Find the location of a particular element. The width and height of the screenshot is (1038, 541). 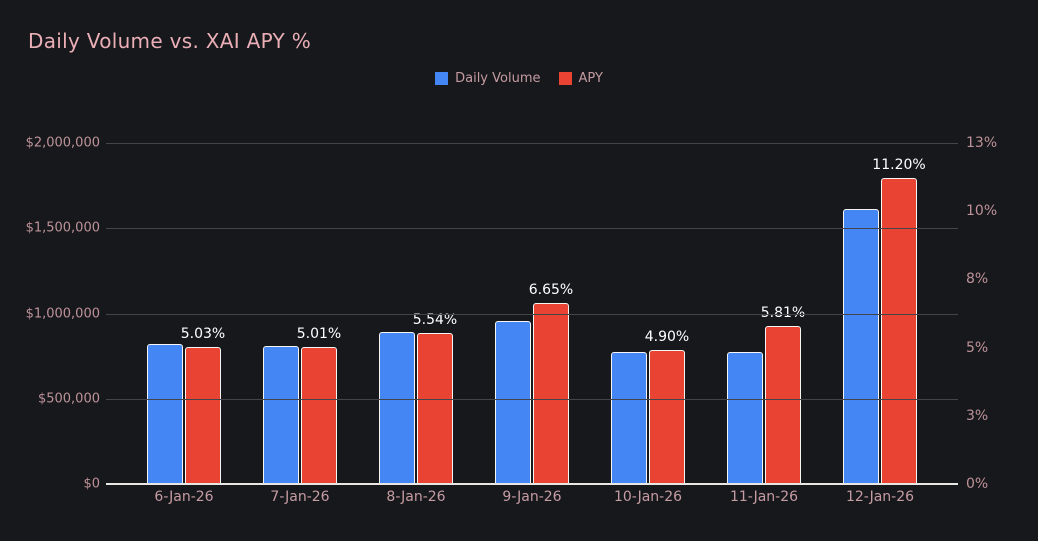

bar-group: 5.03% is located at coordinates (184, 313).